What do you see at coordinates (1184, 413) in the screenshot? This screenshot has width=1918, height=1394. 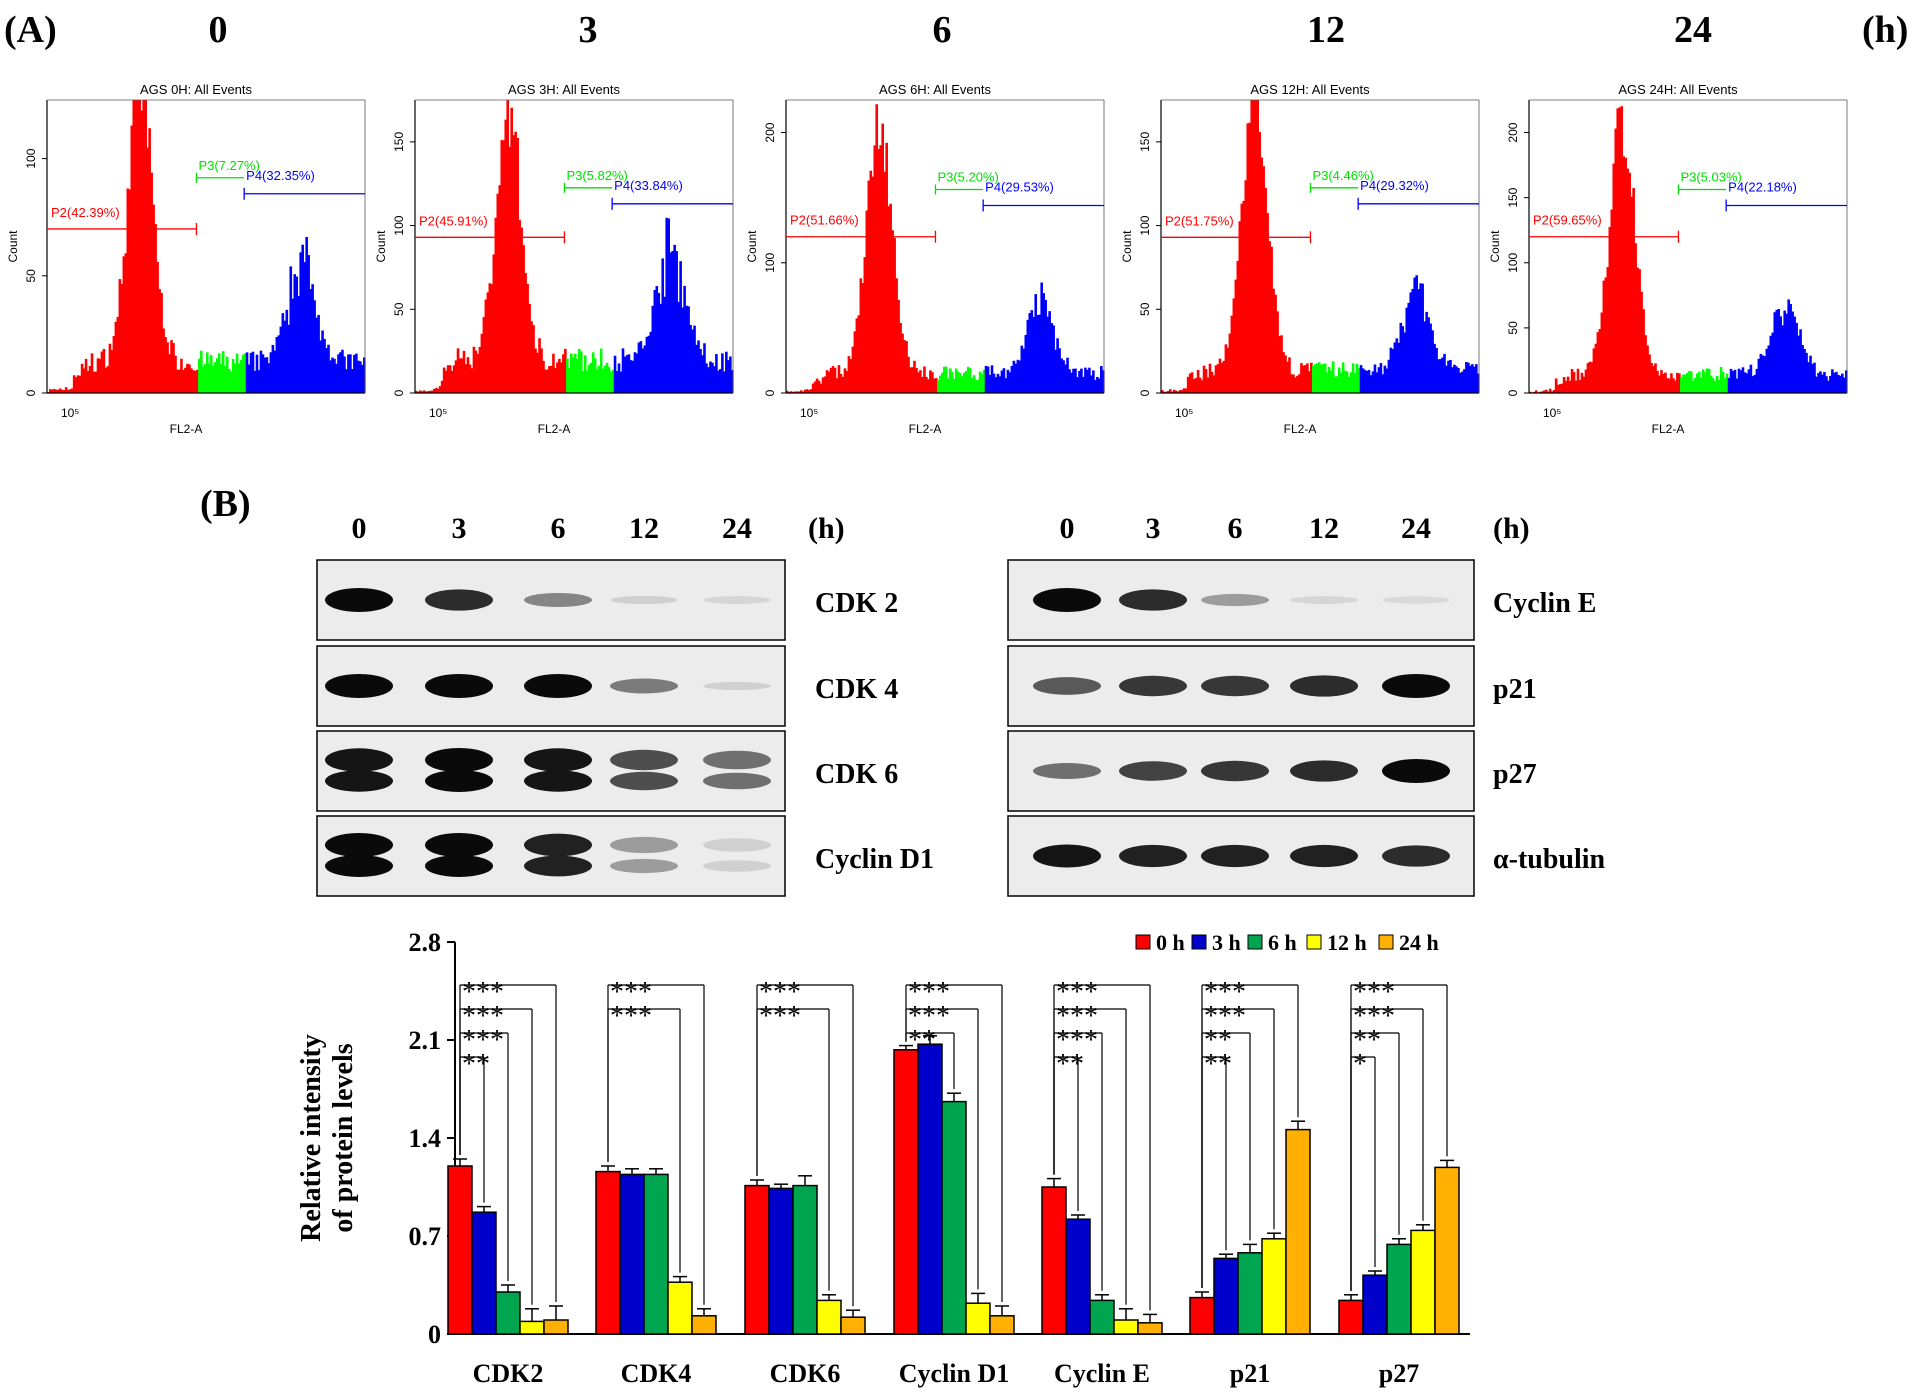 I see `x-tick-label: 10⁵` at bounding box center [1184, 413].